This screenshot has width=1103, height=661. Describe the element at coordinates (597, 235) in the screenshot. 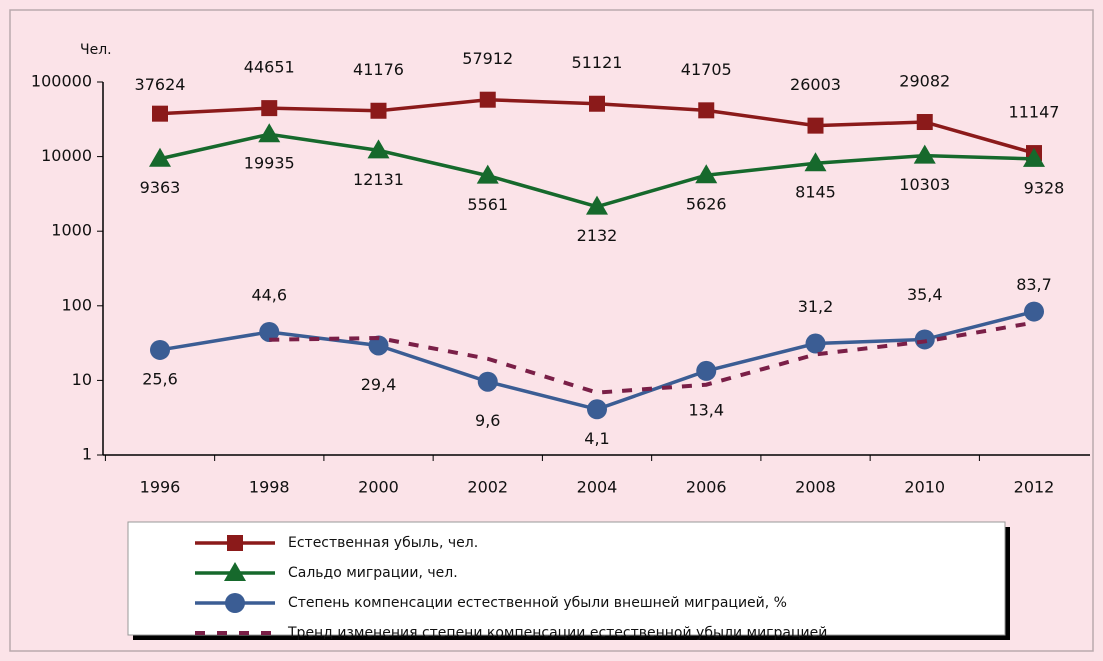

I see `data-label: 2132` at that location.